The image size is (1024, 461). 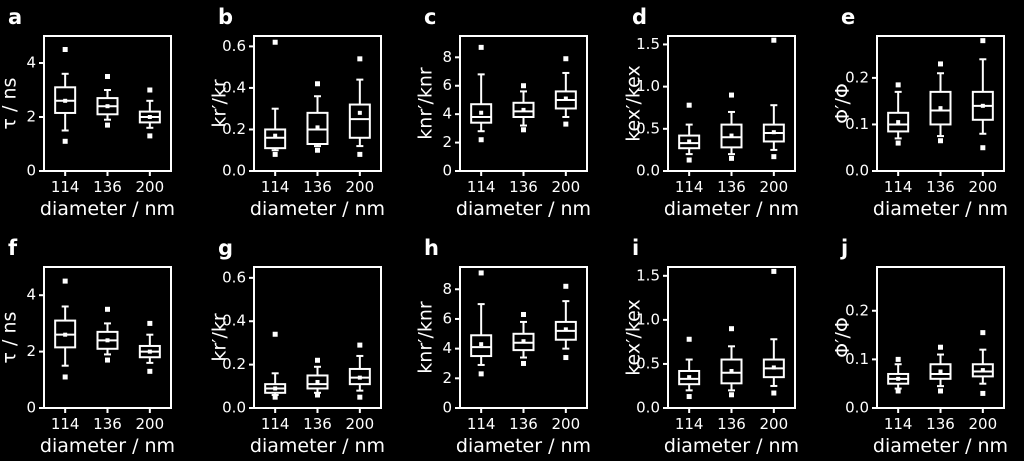 I want to click on y-tick-label: 4, so click(x=31, y=295).